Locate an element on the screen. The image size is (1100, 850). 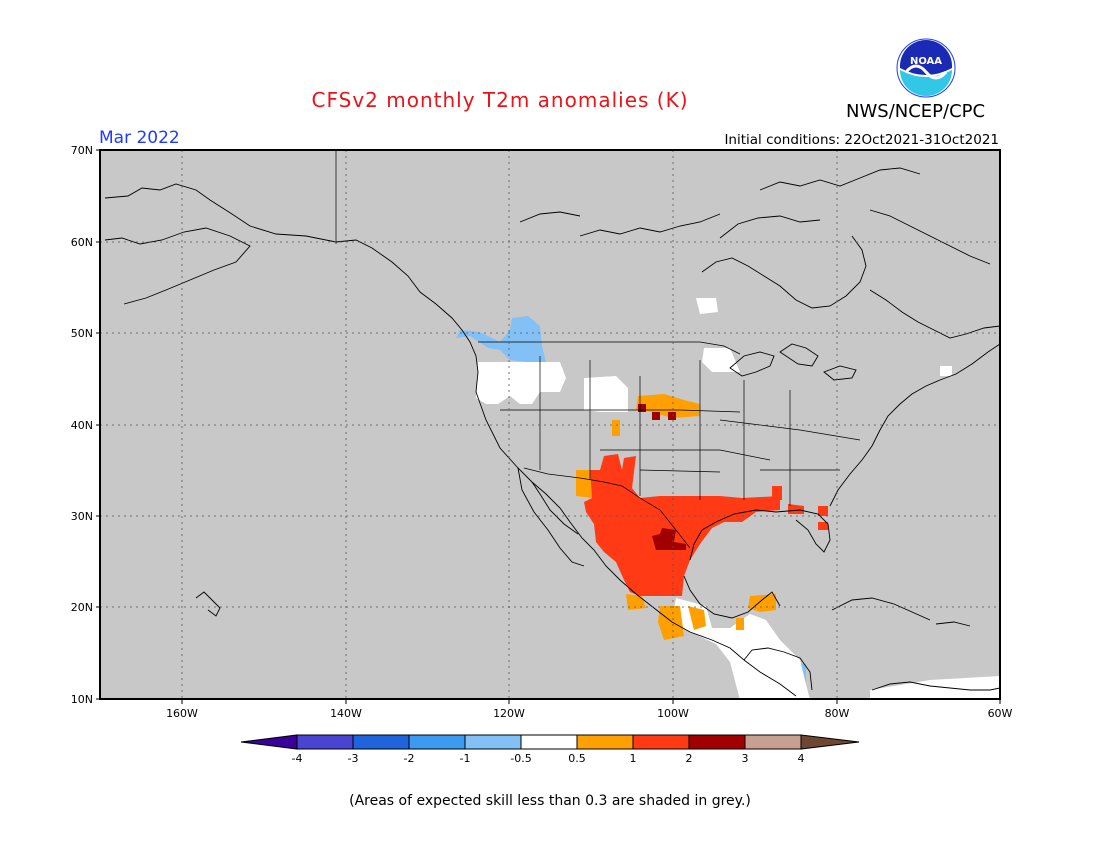
map-title: CFSv2 monthly T2m anomalies (K) is located at coordinates (550, 100).